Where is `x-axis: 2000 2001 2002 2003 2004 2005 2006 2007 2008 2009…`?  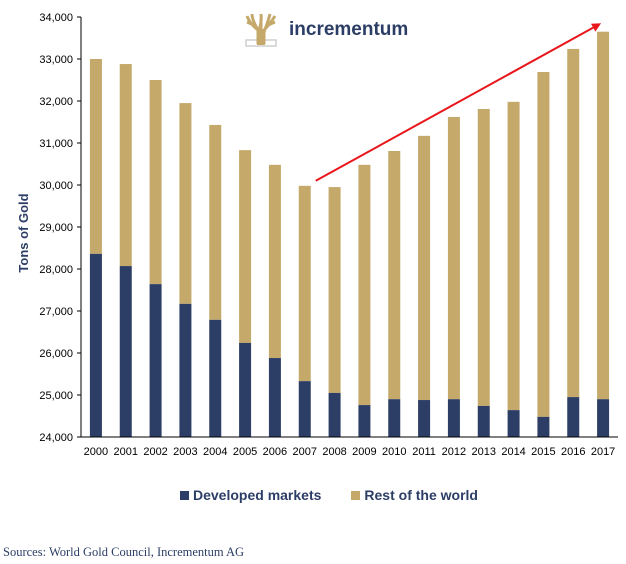 x-axis: 2000 2001 2002 2003 2004 2005 2006 2007 2008 2009… is located at coordinates (349, 447).